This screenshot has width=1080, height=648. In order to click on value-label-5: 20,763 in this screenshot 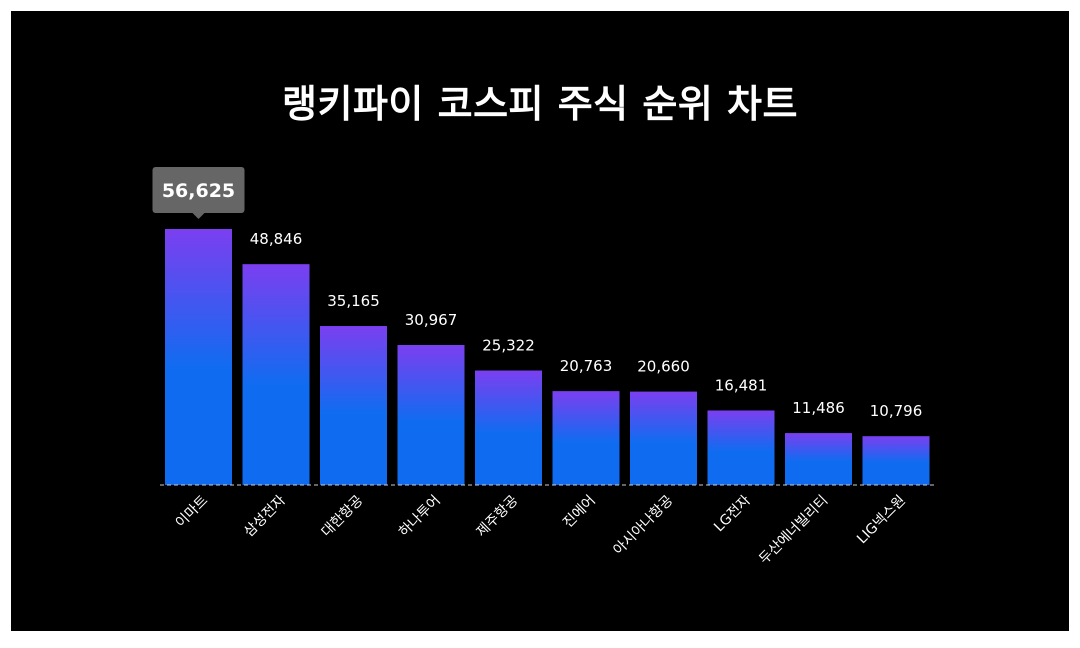, I will do `click(586, 366)`.